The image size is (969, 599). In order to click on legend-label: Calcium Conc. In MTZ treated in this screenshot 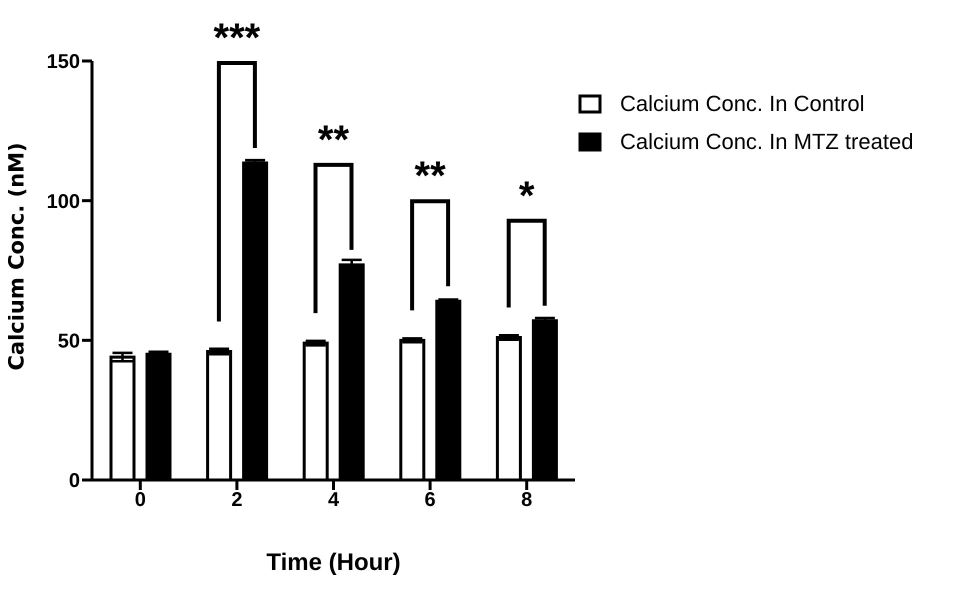, I will do `click(767, 142)`.